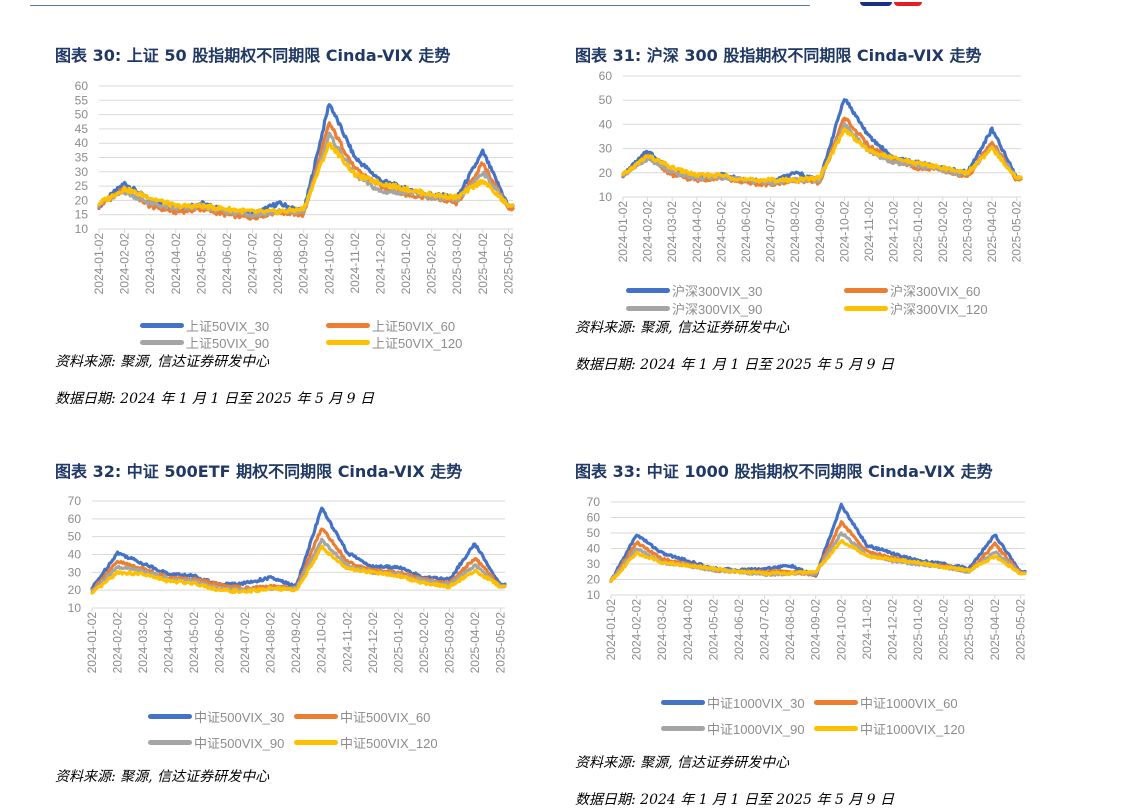 The width and height of the screenshot is (1139, 809). What do you see at coordinates (735, 365) in the screenshot?
I see `chart-31-date-range: 数据日期: 2024 年 1 月 1 日至 2025 年 5 月 9 日` at bounding box center [735, 365].